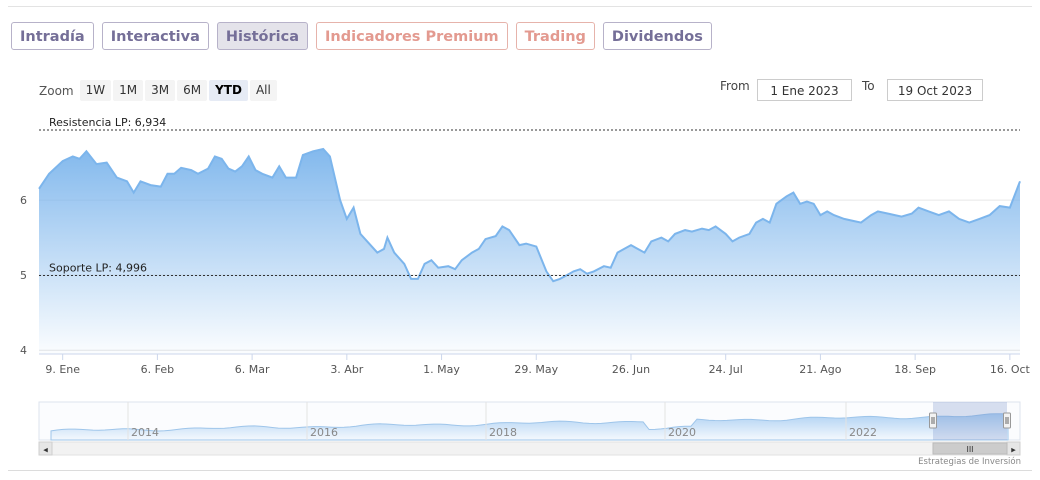 The width and height of the screenshot is (1040, 480). What do you see at coordinates (441, 369) in the screenshot?
I see `x-tick-label: 1. May` at bounding box center [441, 369].